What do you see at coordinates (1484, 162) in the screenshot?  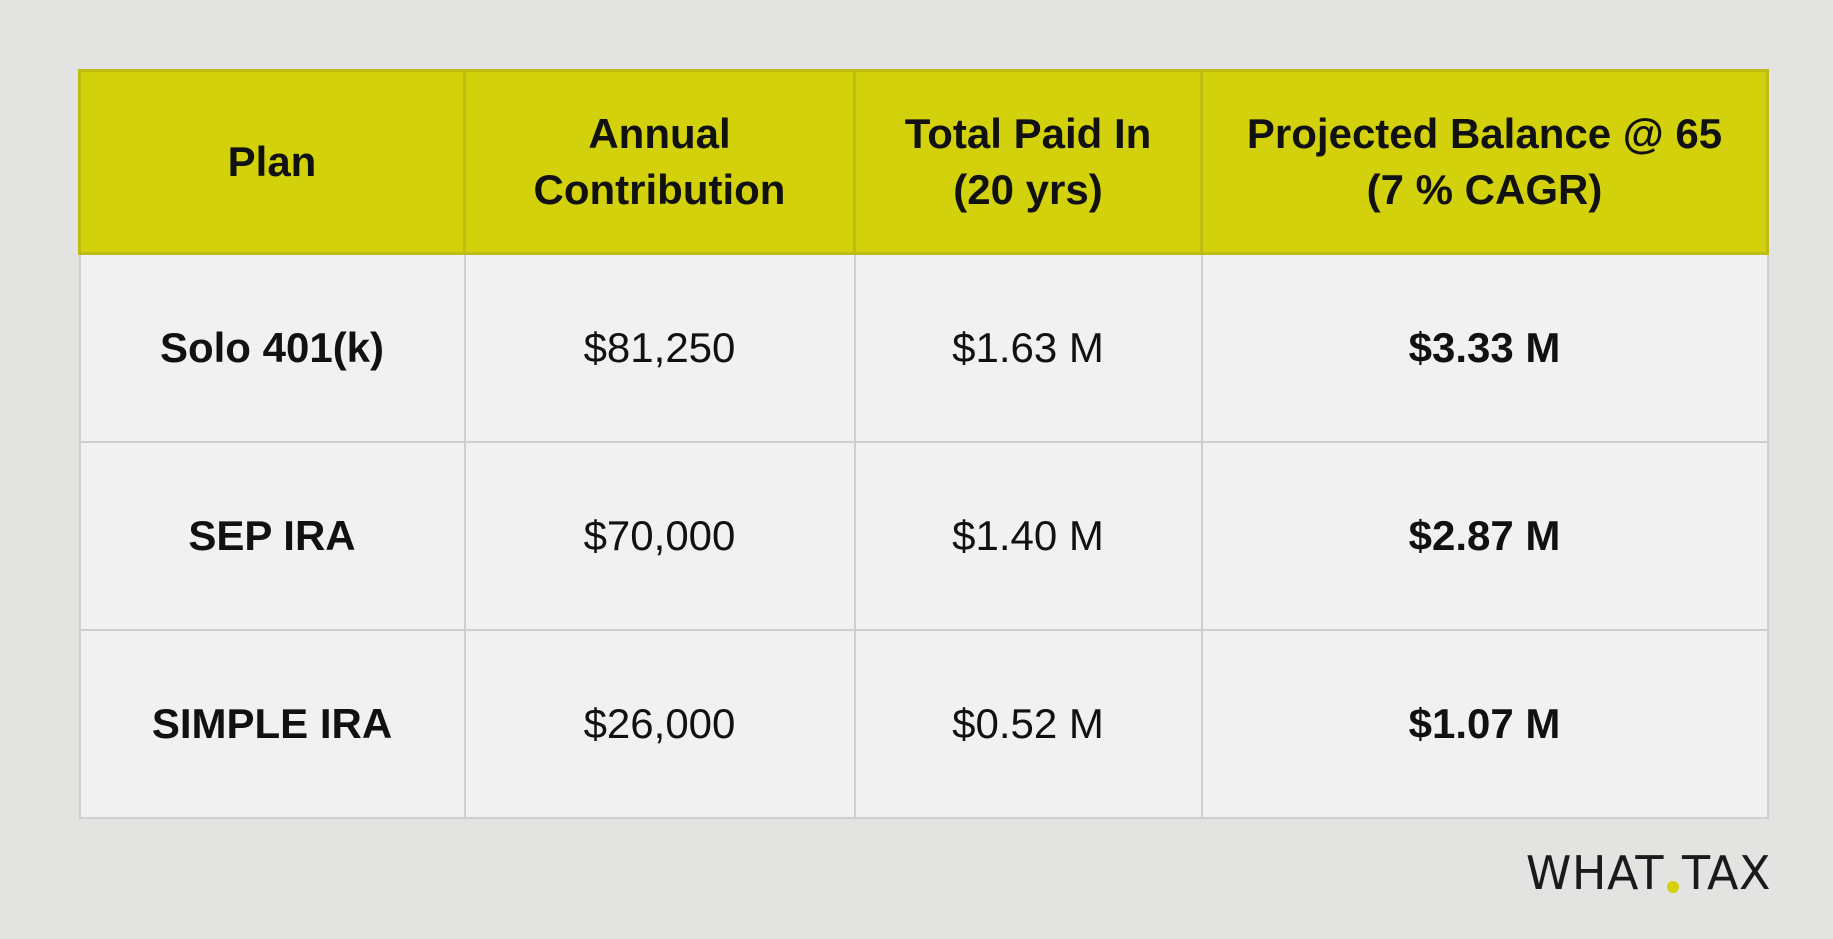 I see `header-projected-balance: Projected Balance @ 65 (7 % CAGR)` at bounding box center [1484, 162].